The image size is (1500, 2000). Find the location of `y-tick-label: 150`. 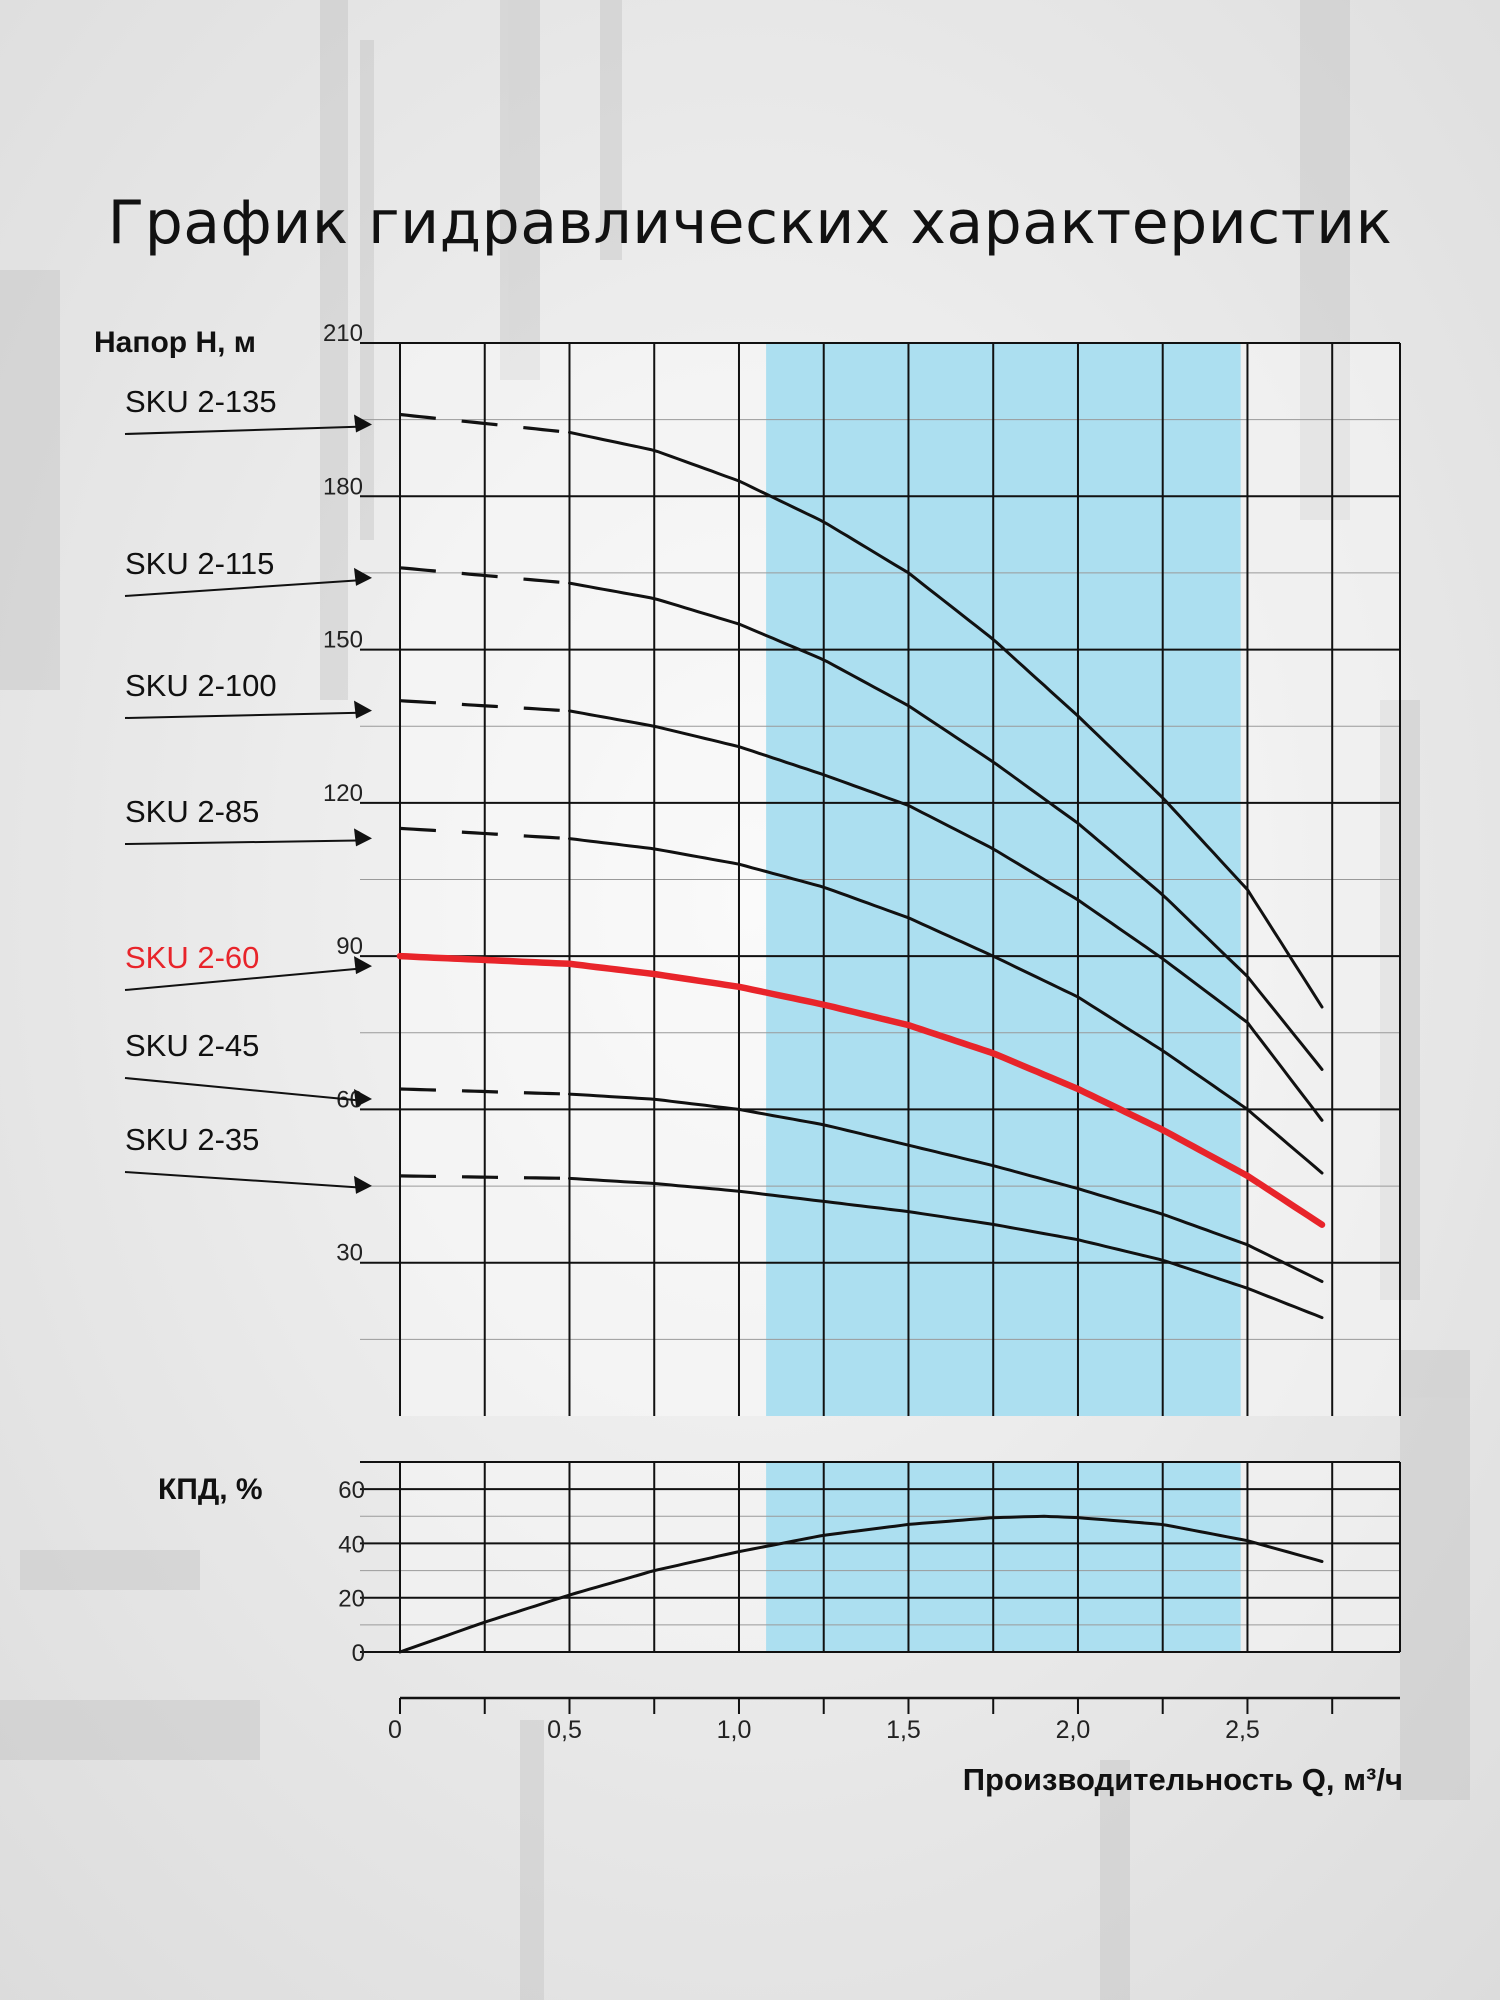

y-tick-label: 150 is located at coordinates (343, 640).